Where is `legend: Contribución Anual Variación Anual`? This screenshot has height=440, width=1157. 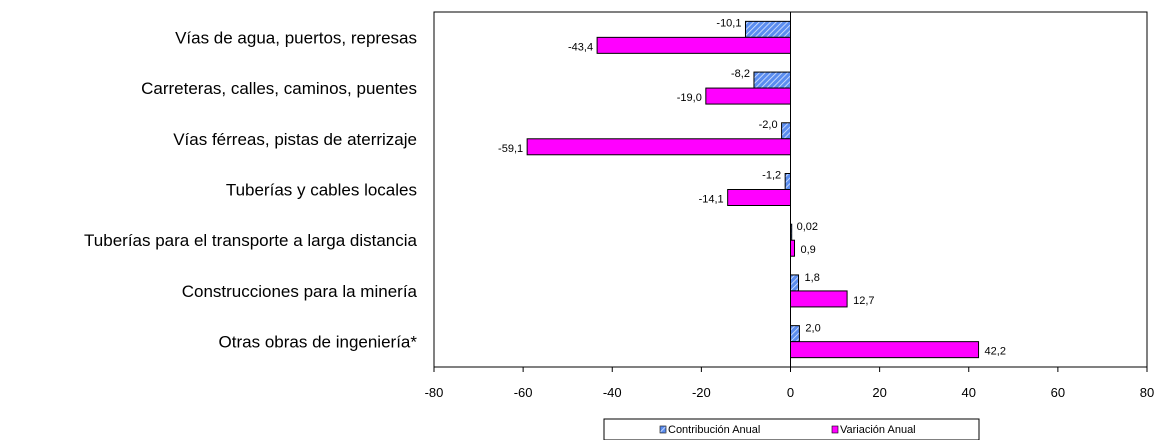
legend: Contribución Anual Variación Anual is located at coordinates (791, 429).